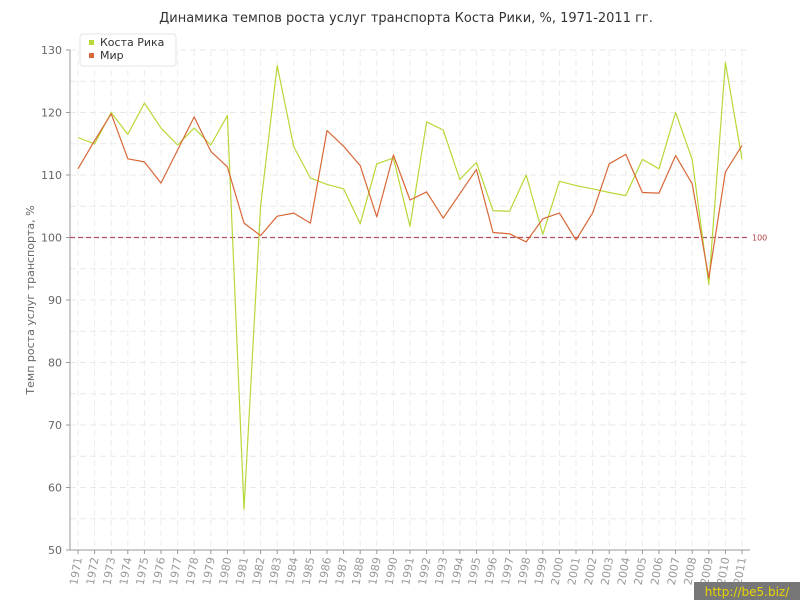 The width and height of the screenshot is (800, 600). I want to click on x-tick-label: 2011, so click(740, 571).